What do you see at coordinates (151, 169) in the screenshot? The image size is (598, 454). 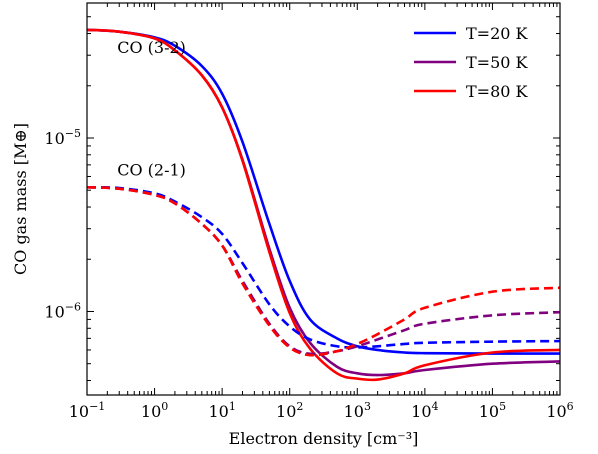 I see `annotation-label: CO (2-1)` at bounding box center [151, 169].